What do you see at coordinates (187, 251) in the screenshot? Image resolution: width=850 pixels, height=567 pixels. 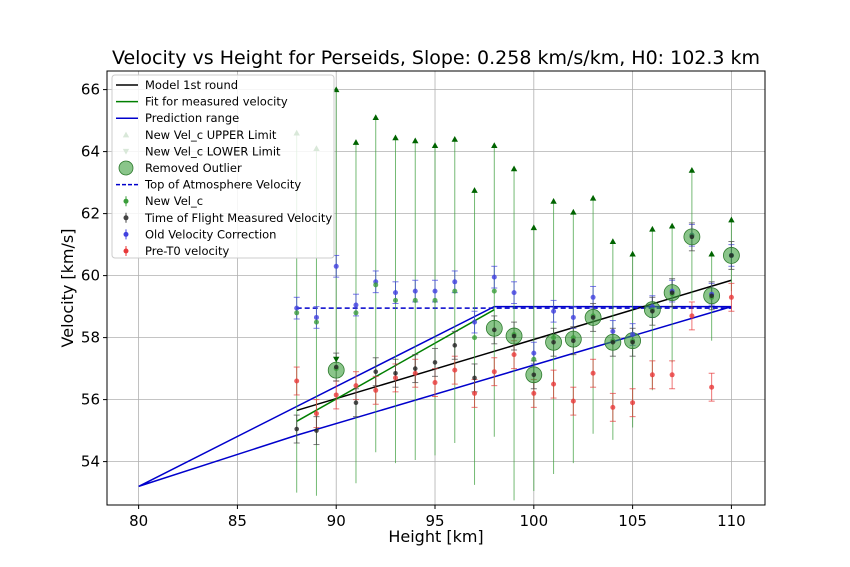 I see `legend-label-pre: Pre-T0 velocity` at bounding box center [187, 251].